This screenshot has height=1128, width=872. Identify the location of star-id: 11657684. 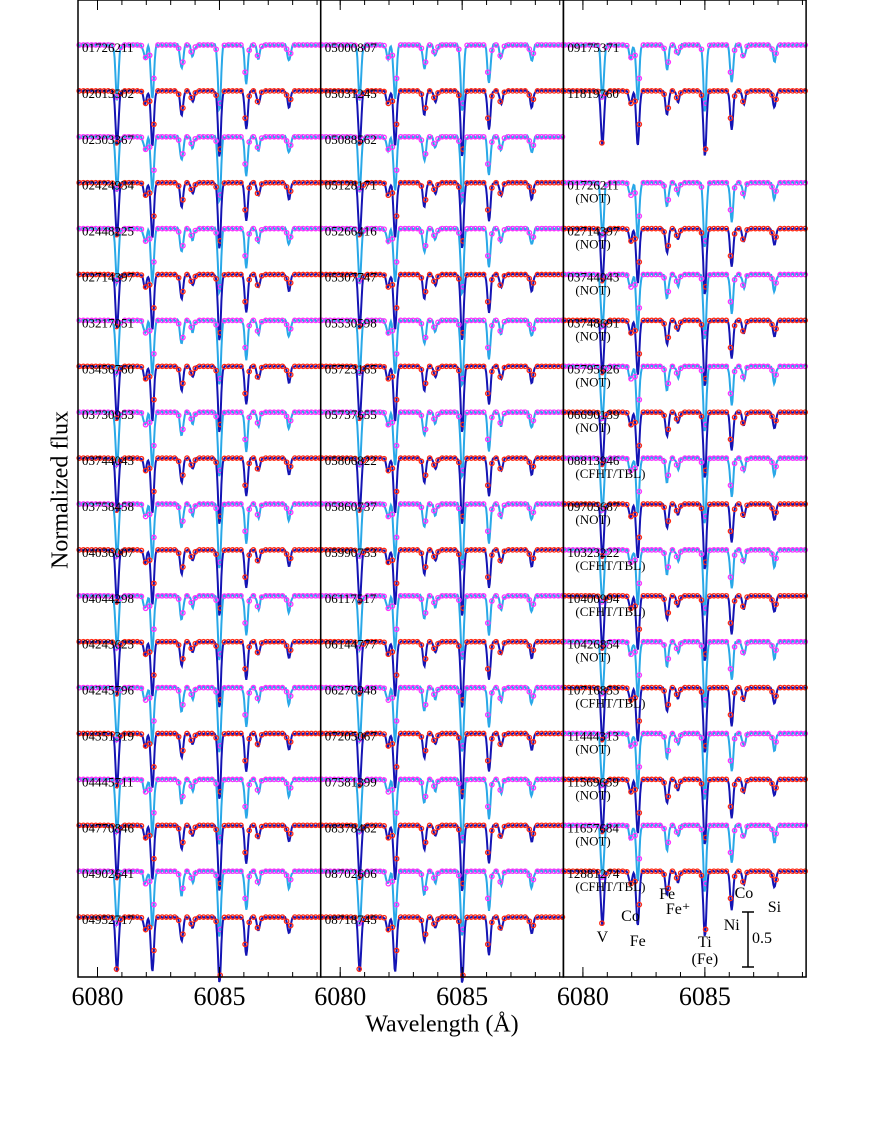
(593, 827).